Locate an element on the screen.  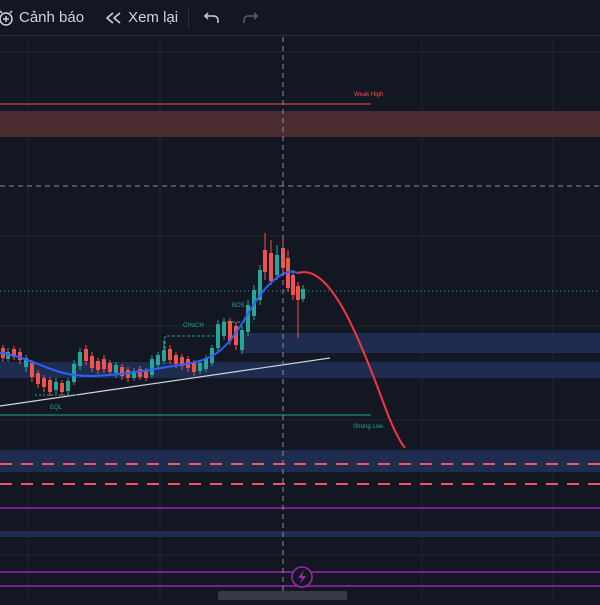
choch-label: CHoCH is located at coordinates (193, 326).